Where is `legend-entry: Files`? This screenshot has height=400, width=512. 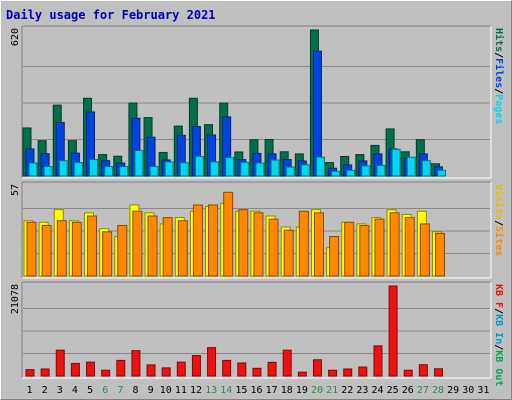
legend-entry: Files is located at coordinates (499, 73).